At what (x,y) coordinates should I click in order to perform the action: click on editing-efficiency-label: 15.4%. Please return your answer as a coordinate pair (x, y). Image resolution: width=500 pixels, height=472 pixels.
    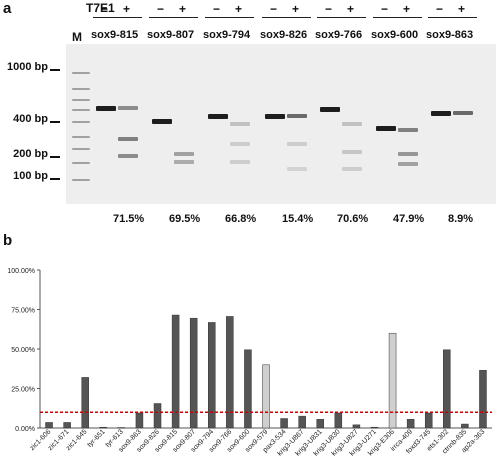
    Looking at the image, I should click on (298, 219).